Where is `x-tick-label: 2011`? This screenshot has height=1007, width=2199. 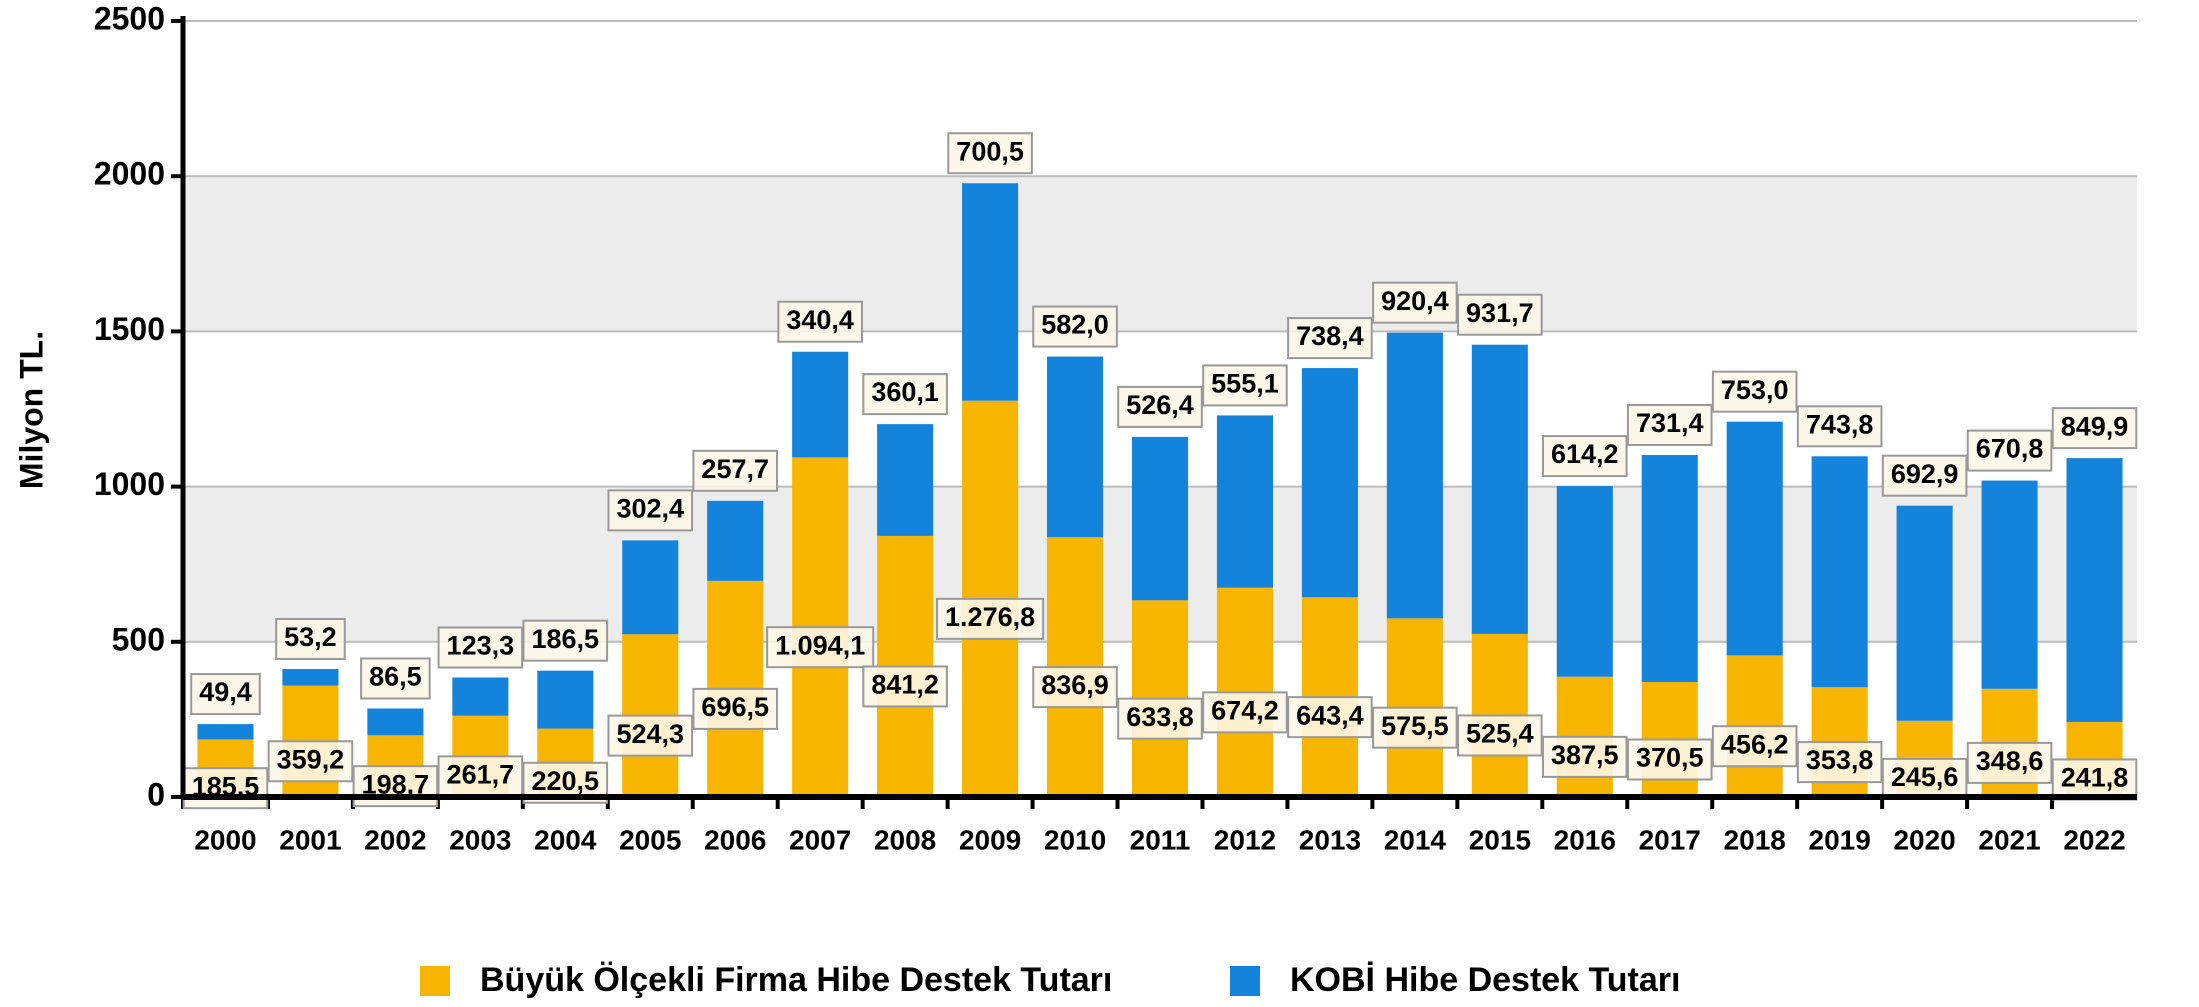 x-tick-label: 2011 is located at coordinates (1160, 839).